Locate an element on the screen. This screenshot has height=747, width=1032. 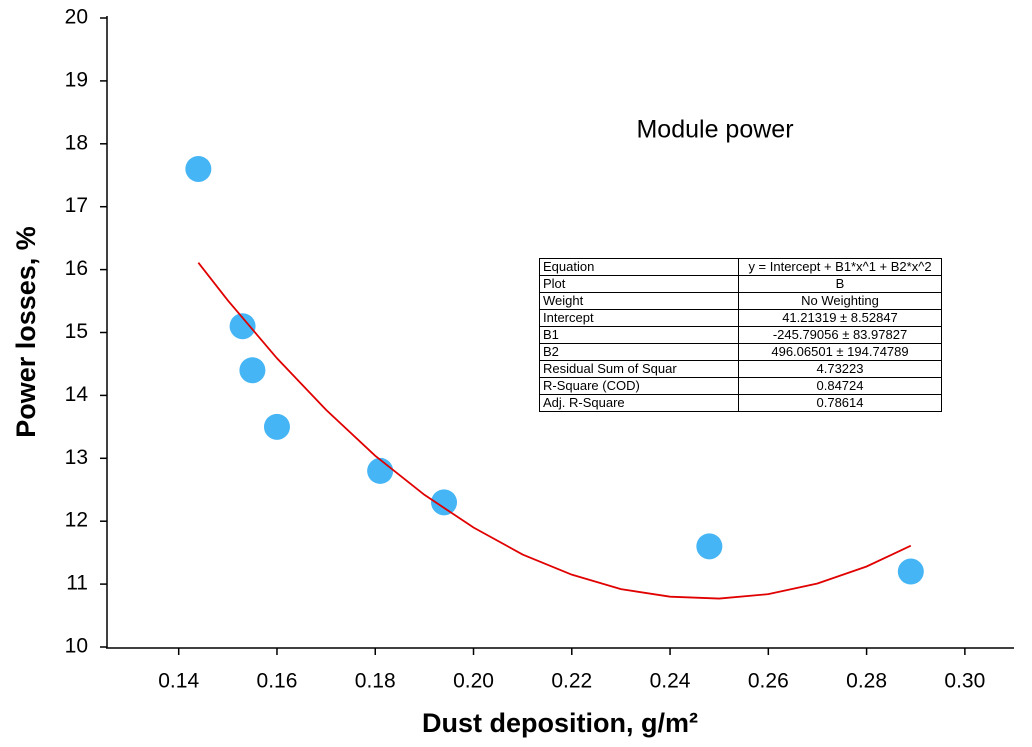
table-row: Plot B is located at coordinates (740, 284).